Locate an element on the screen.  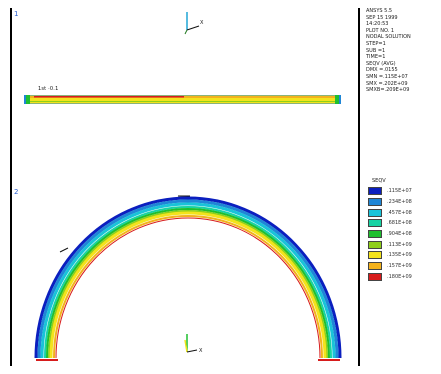
triad-bottom-axis-label: X is located at coordinates (201, 351).